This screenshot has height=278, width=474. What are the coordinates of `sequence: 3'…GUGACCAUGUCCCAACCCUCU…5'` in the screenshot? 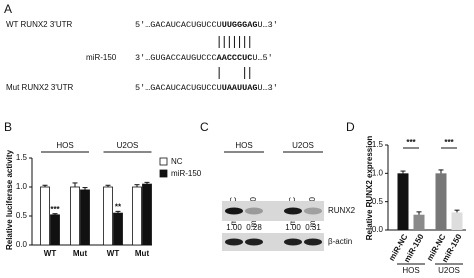 It's located at (204, 58).